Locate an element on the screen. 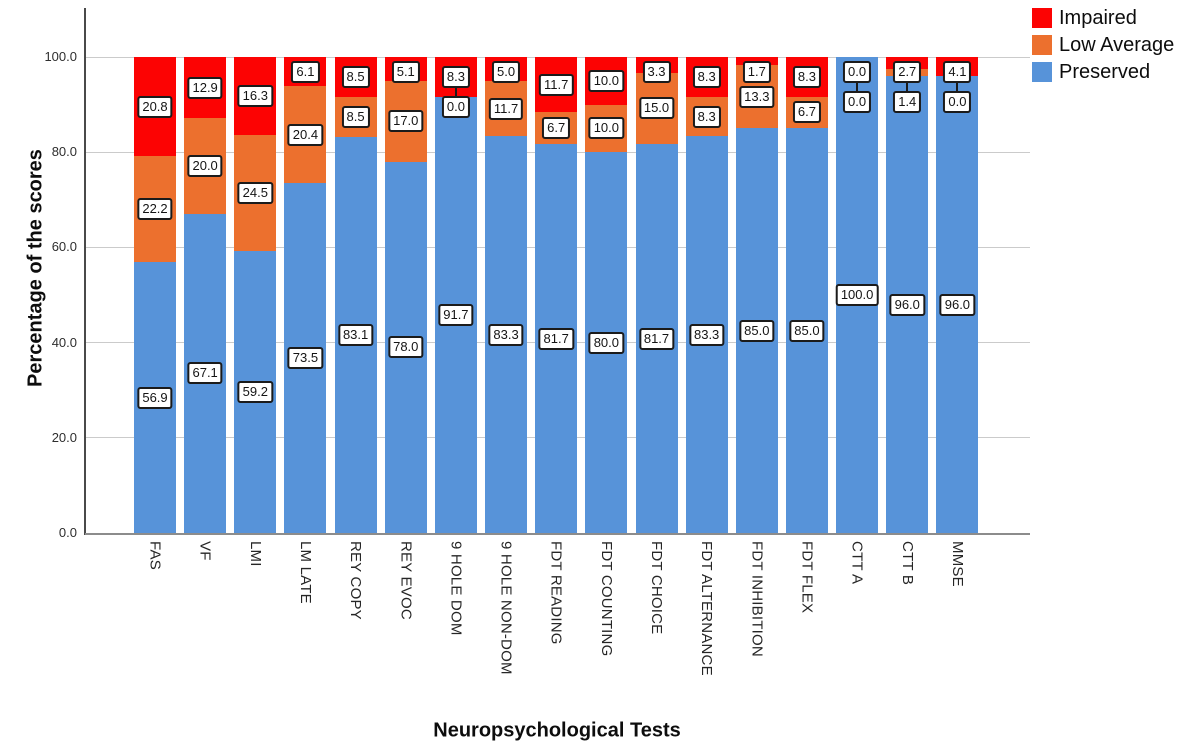 This screenshot has height=753, width=1200. value-label: 13.3 is located at coordinates (757, 97).